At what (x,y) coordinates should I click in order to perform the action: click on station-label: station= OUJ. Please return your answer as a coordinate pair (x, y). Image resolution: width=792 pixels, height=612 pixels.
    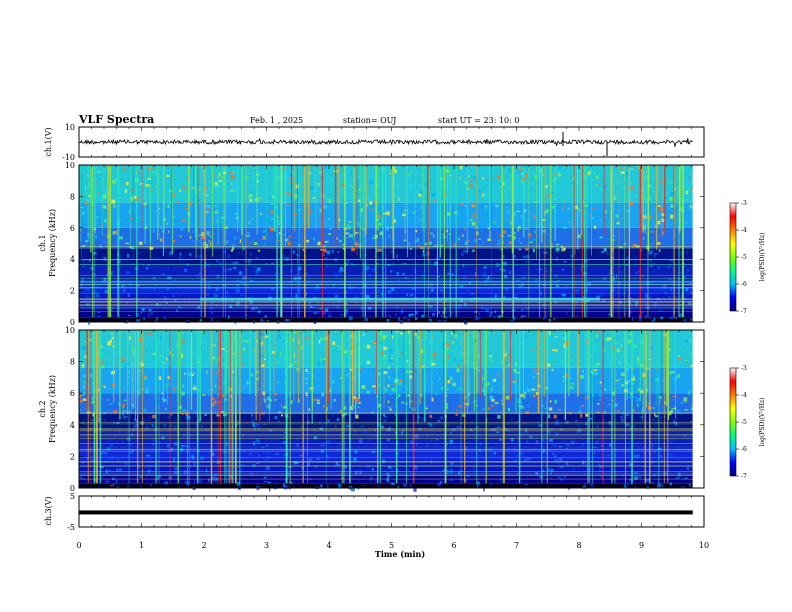
    Looking at the image, I should click on (369, 120).